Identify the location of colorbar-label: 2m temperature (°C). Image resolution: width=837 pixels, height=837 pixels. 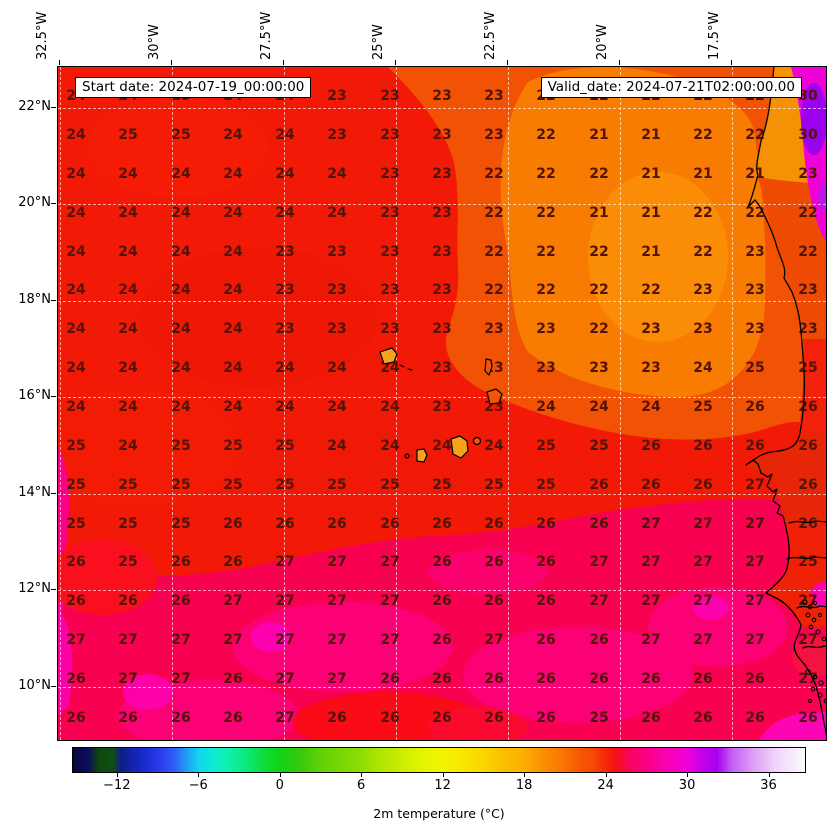
(439, 813).